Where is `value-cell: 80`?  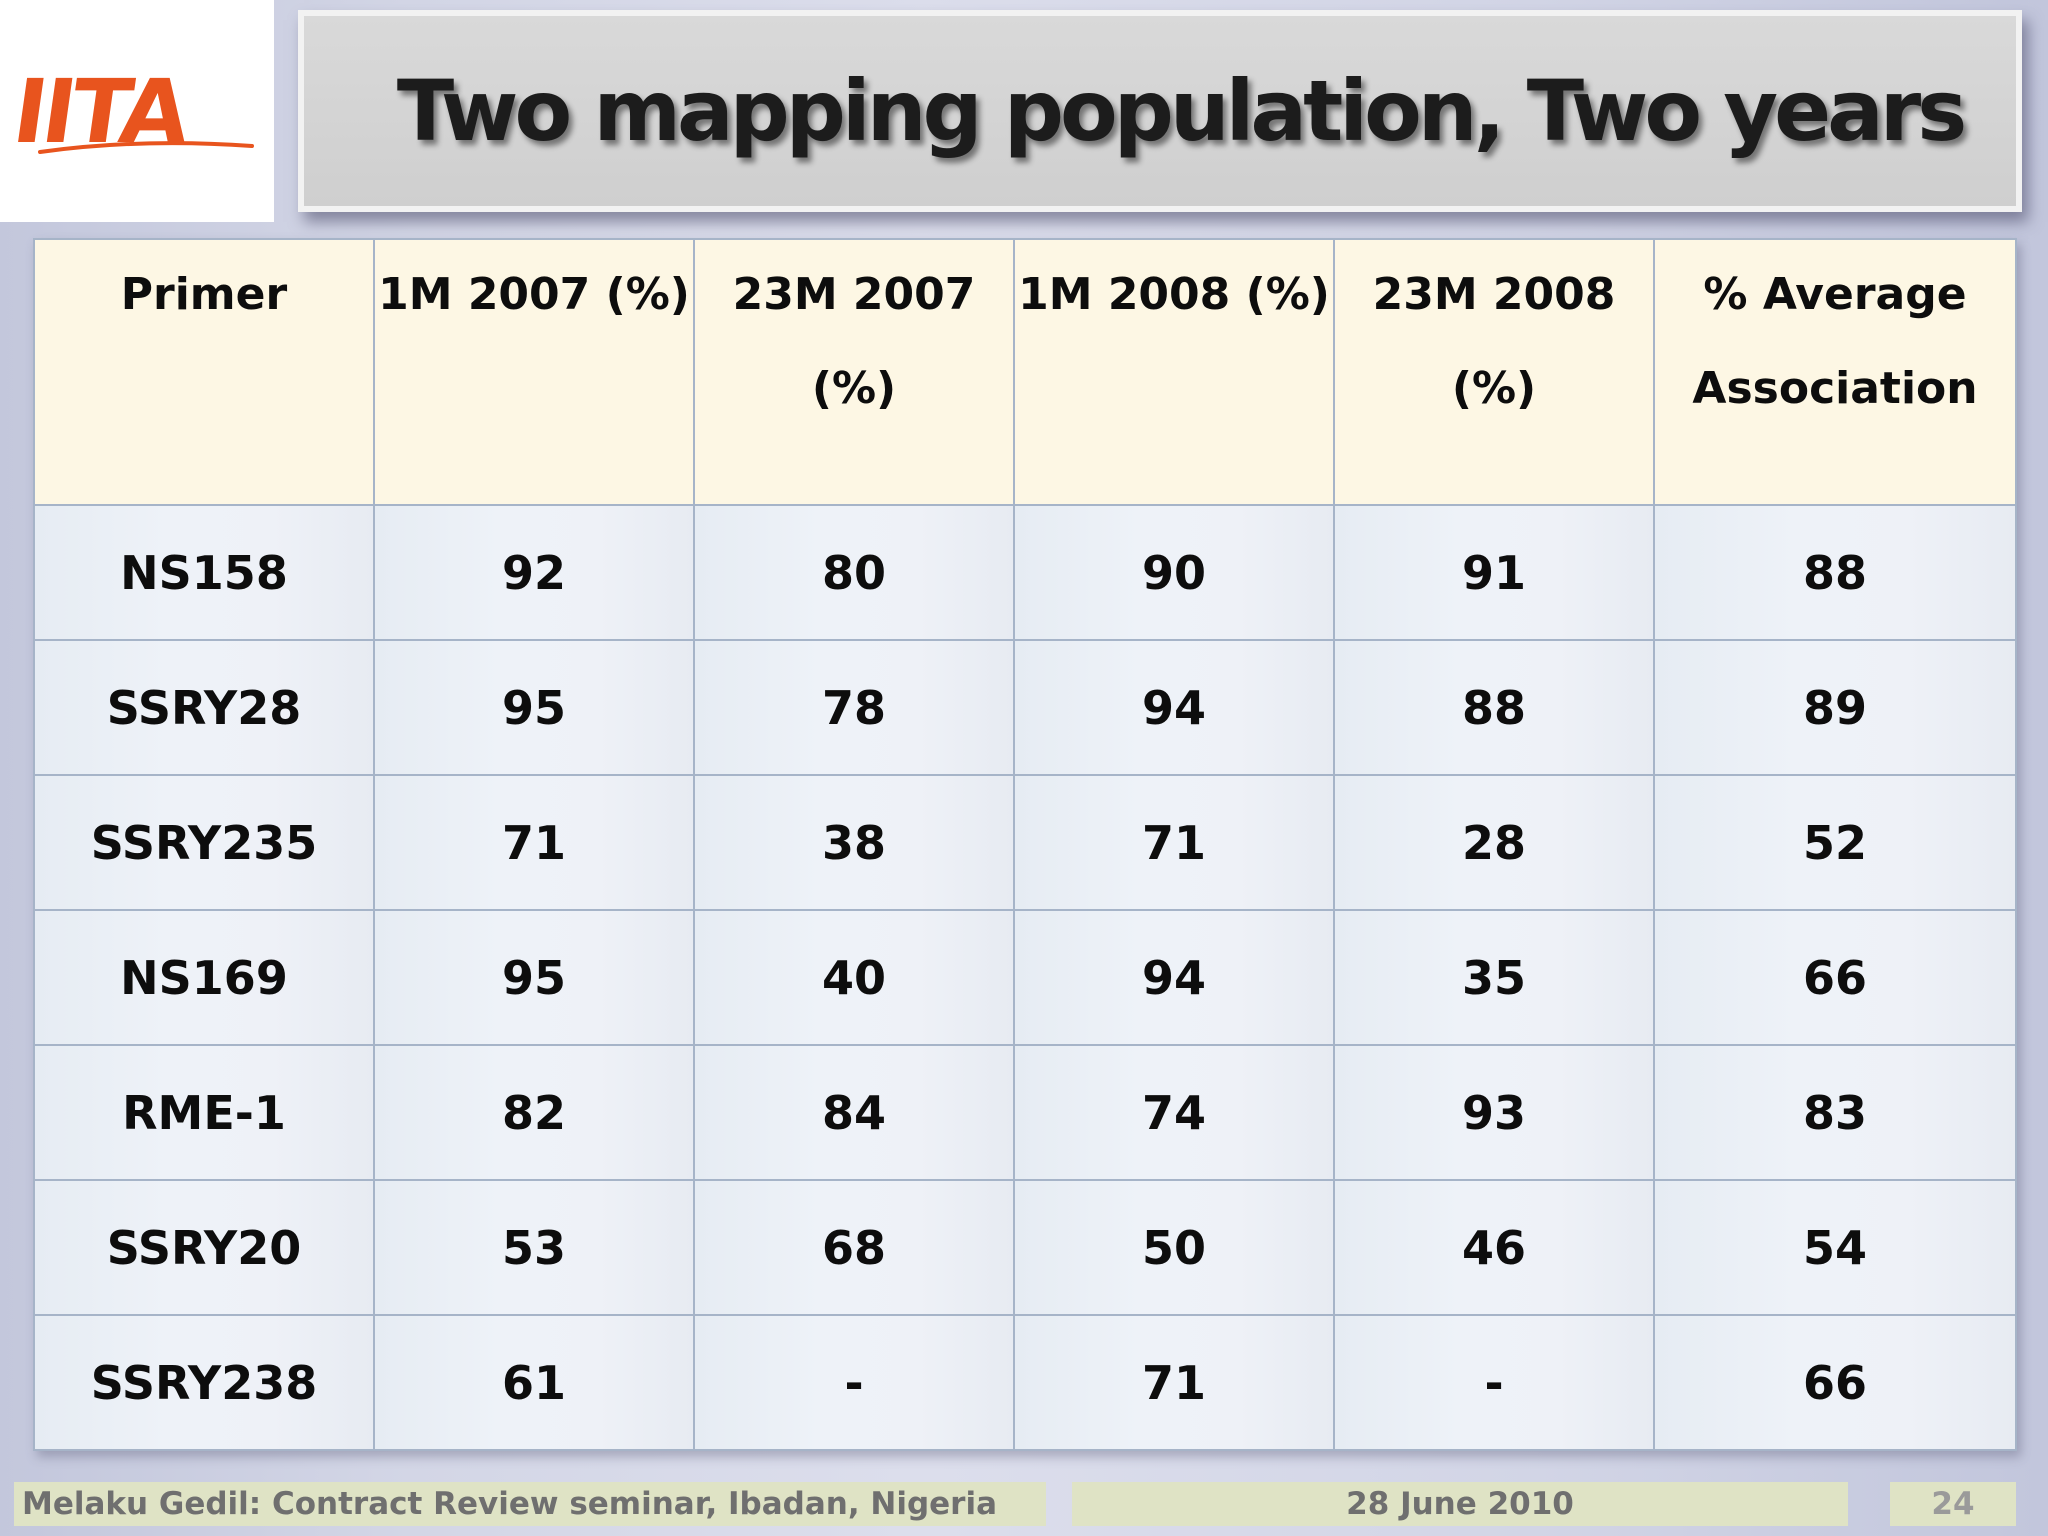
value-cell: 80 is located at coordinates (854, 572).